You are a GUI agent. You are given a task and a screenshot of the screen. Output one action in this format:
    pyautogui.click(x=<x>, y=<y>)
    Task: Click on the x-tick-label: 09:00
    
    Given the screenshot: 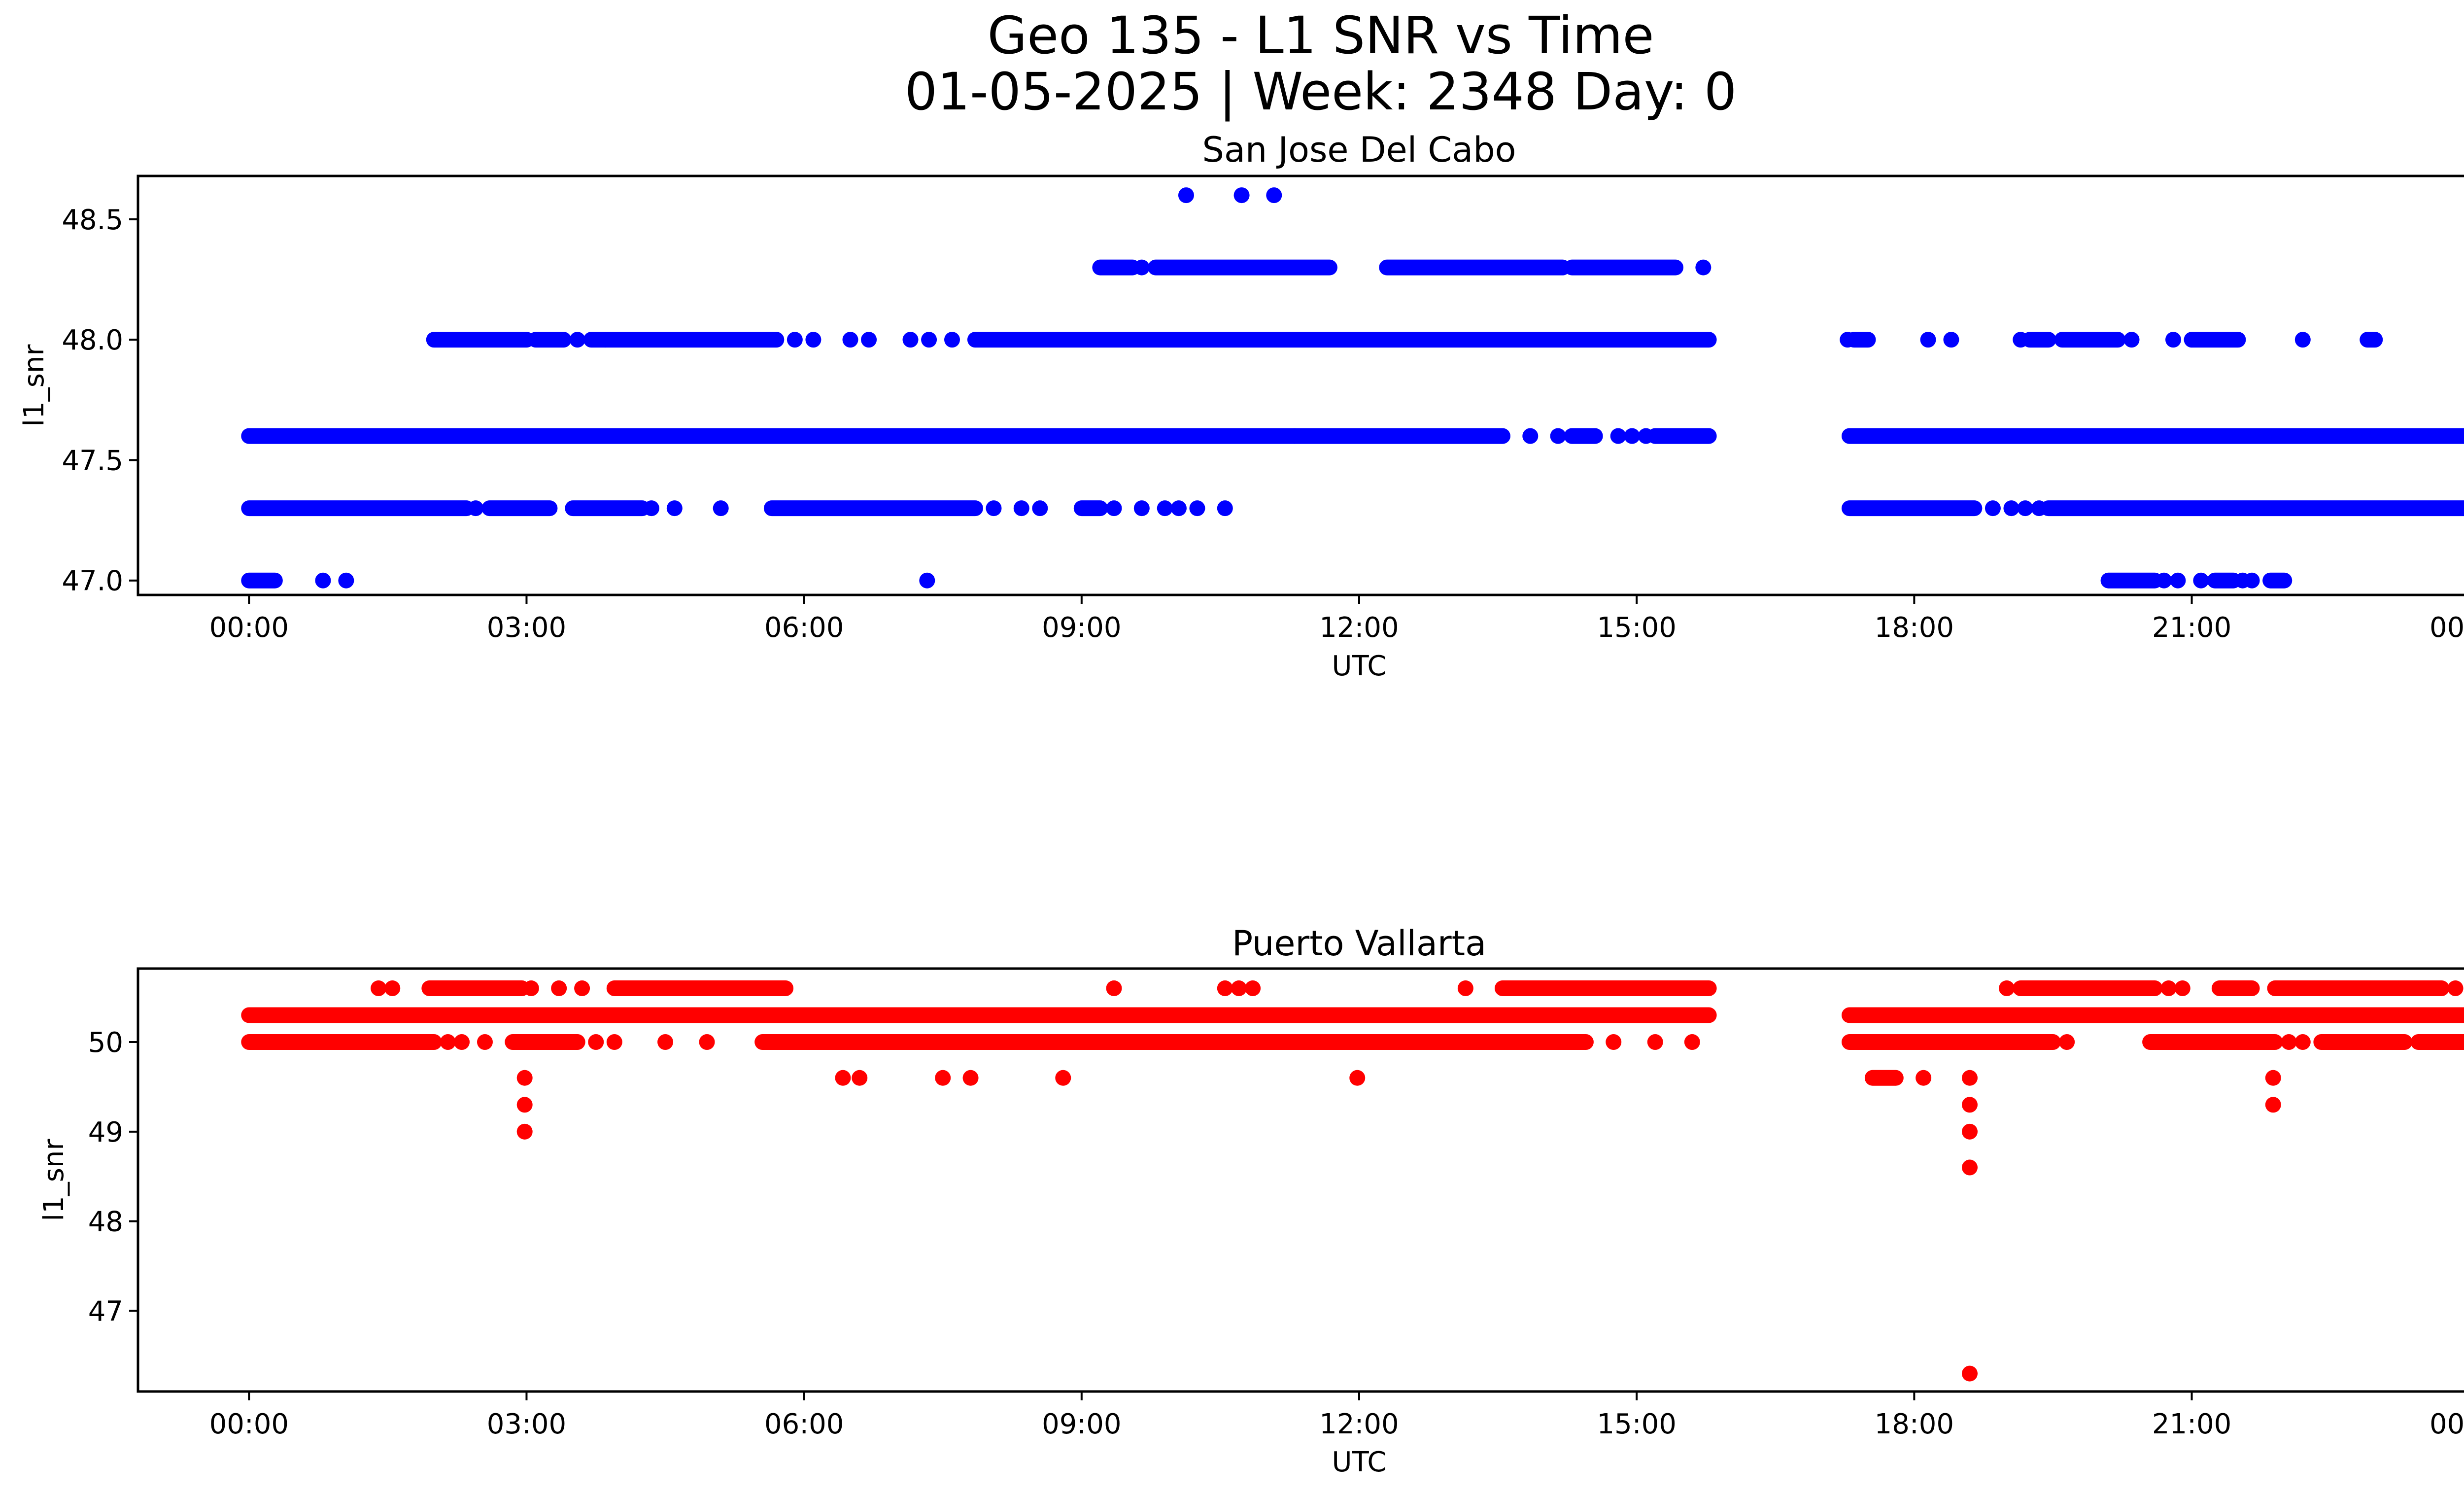 What is the action you would take?
    pyautogui.click(x=1081, y=1424)
    